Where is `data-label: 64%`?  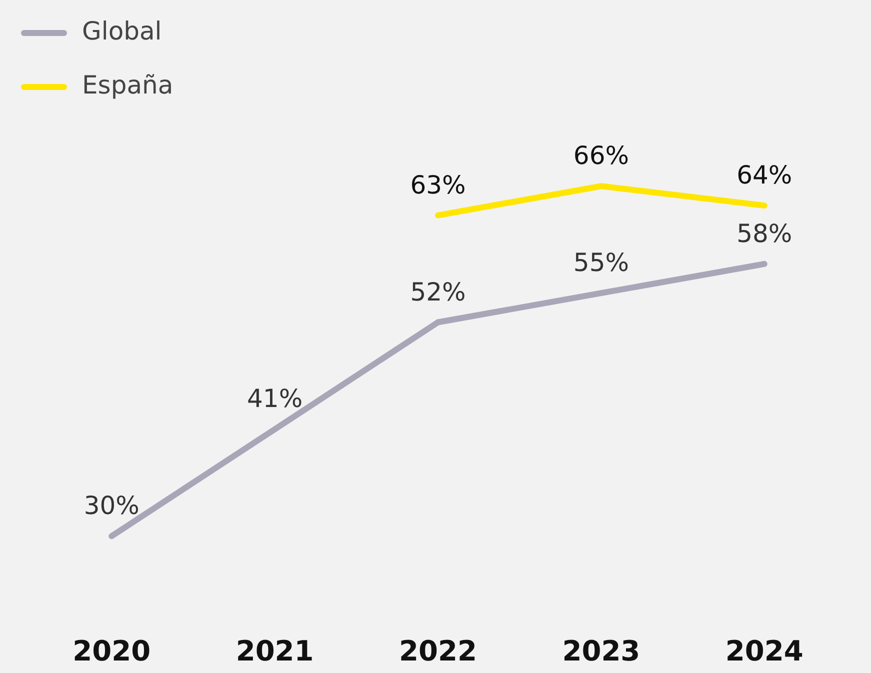 data-label: 64% is located at coordinates (764, 175).